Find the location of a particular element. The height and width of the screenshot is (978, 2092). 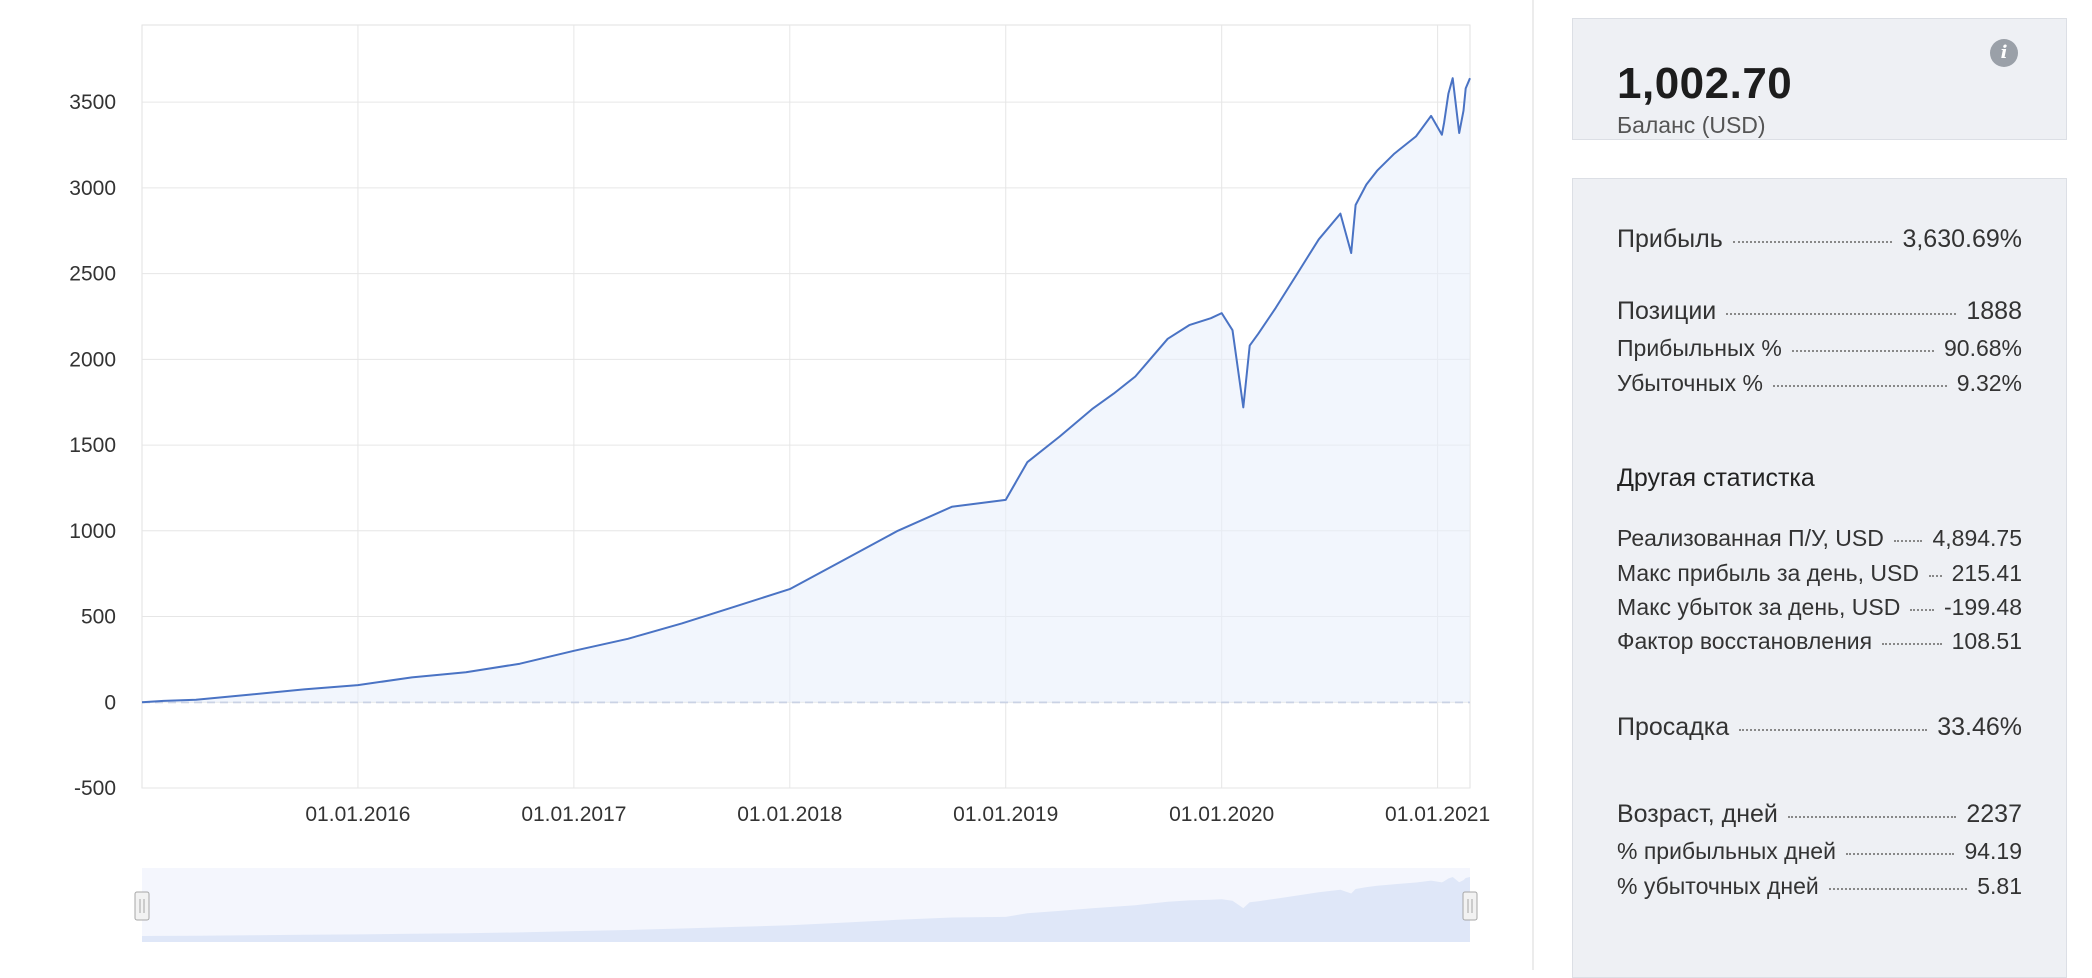

stat-losing: Убыточных % 9.32% is located at coordinates (1819, 383).